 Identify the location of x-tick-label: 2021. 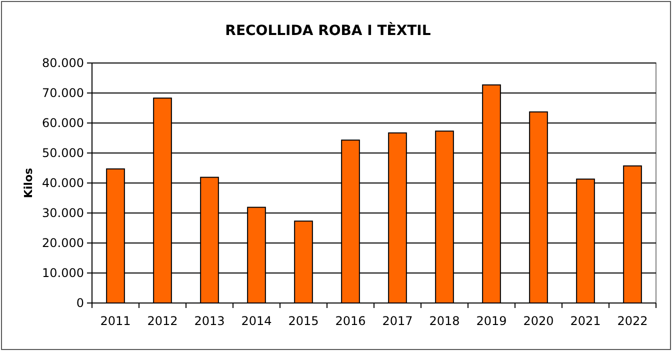
(585, 321).